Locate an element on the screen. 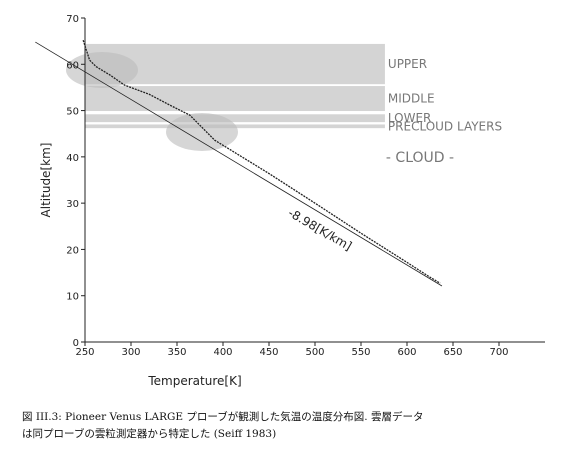 Image resolution: width=575 pixels, height=456 pixels. highlight is located at coordinates (202, 132).